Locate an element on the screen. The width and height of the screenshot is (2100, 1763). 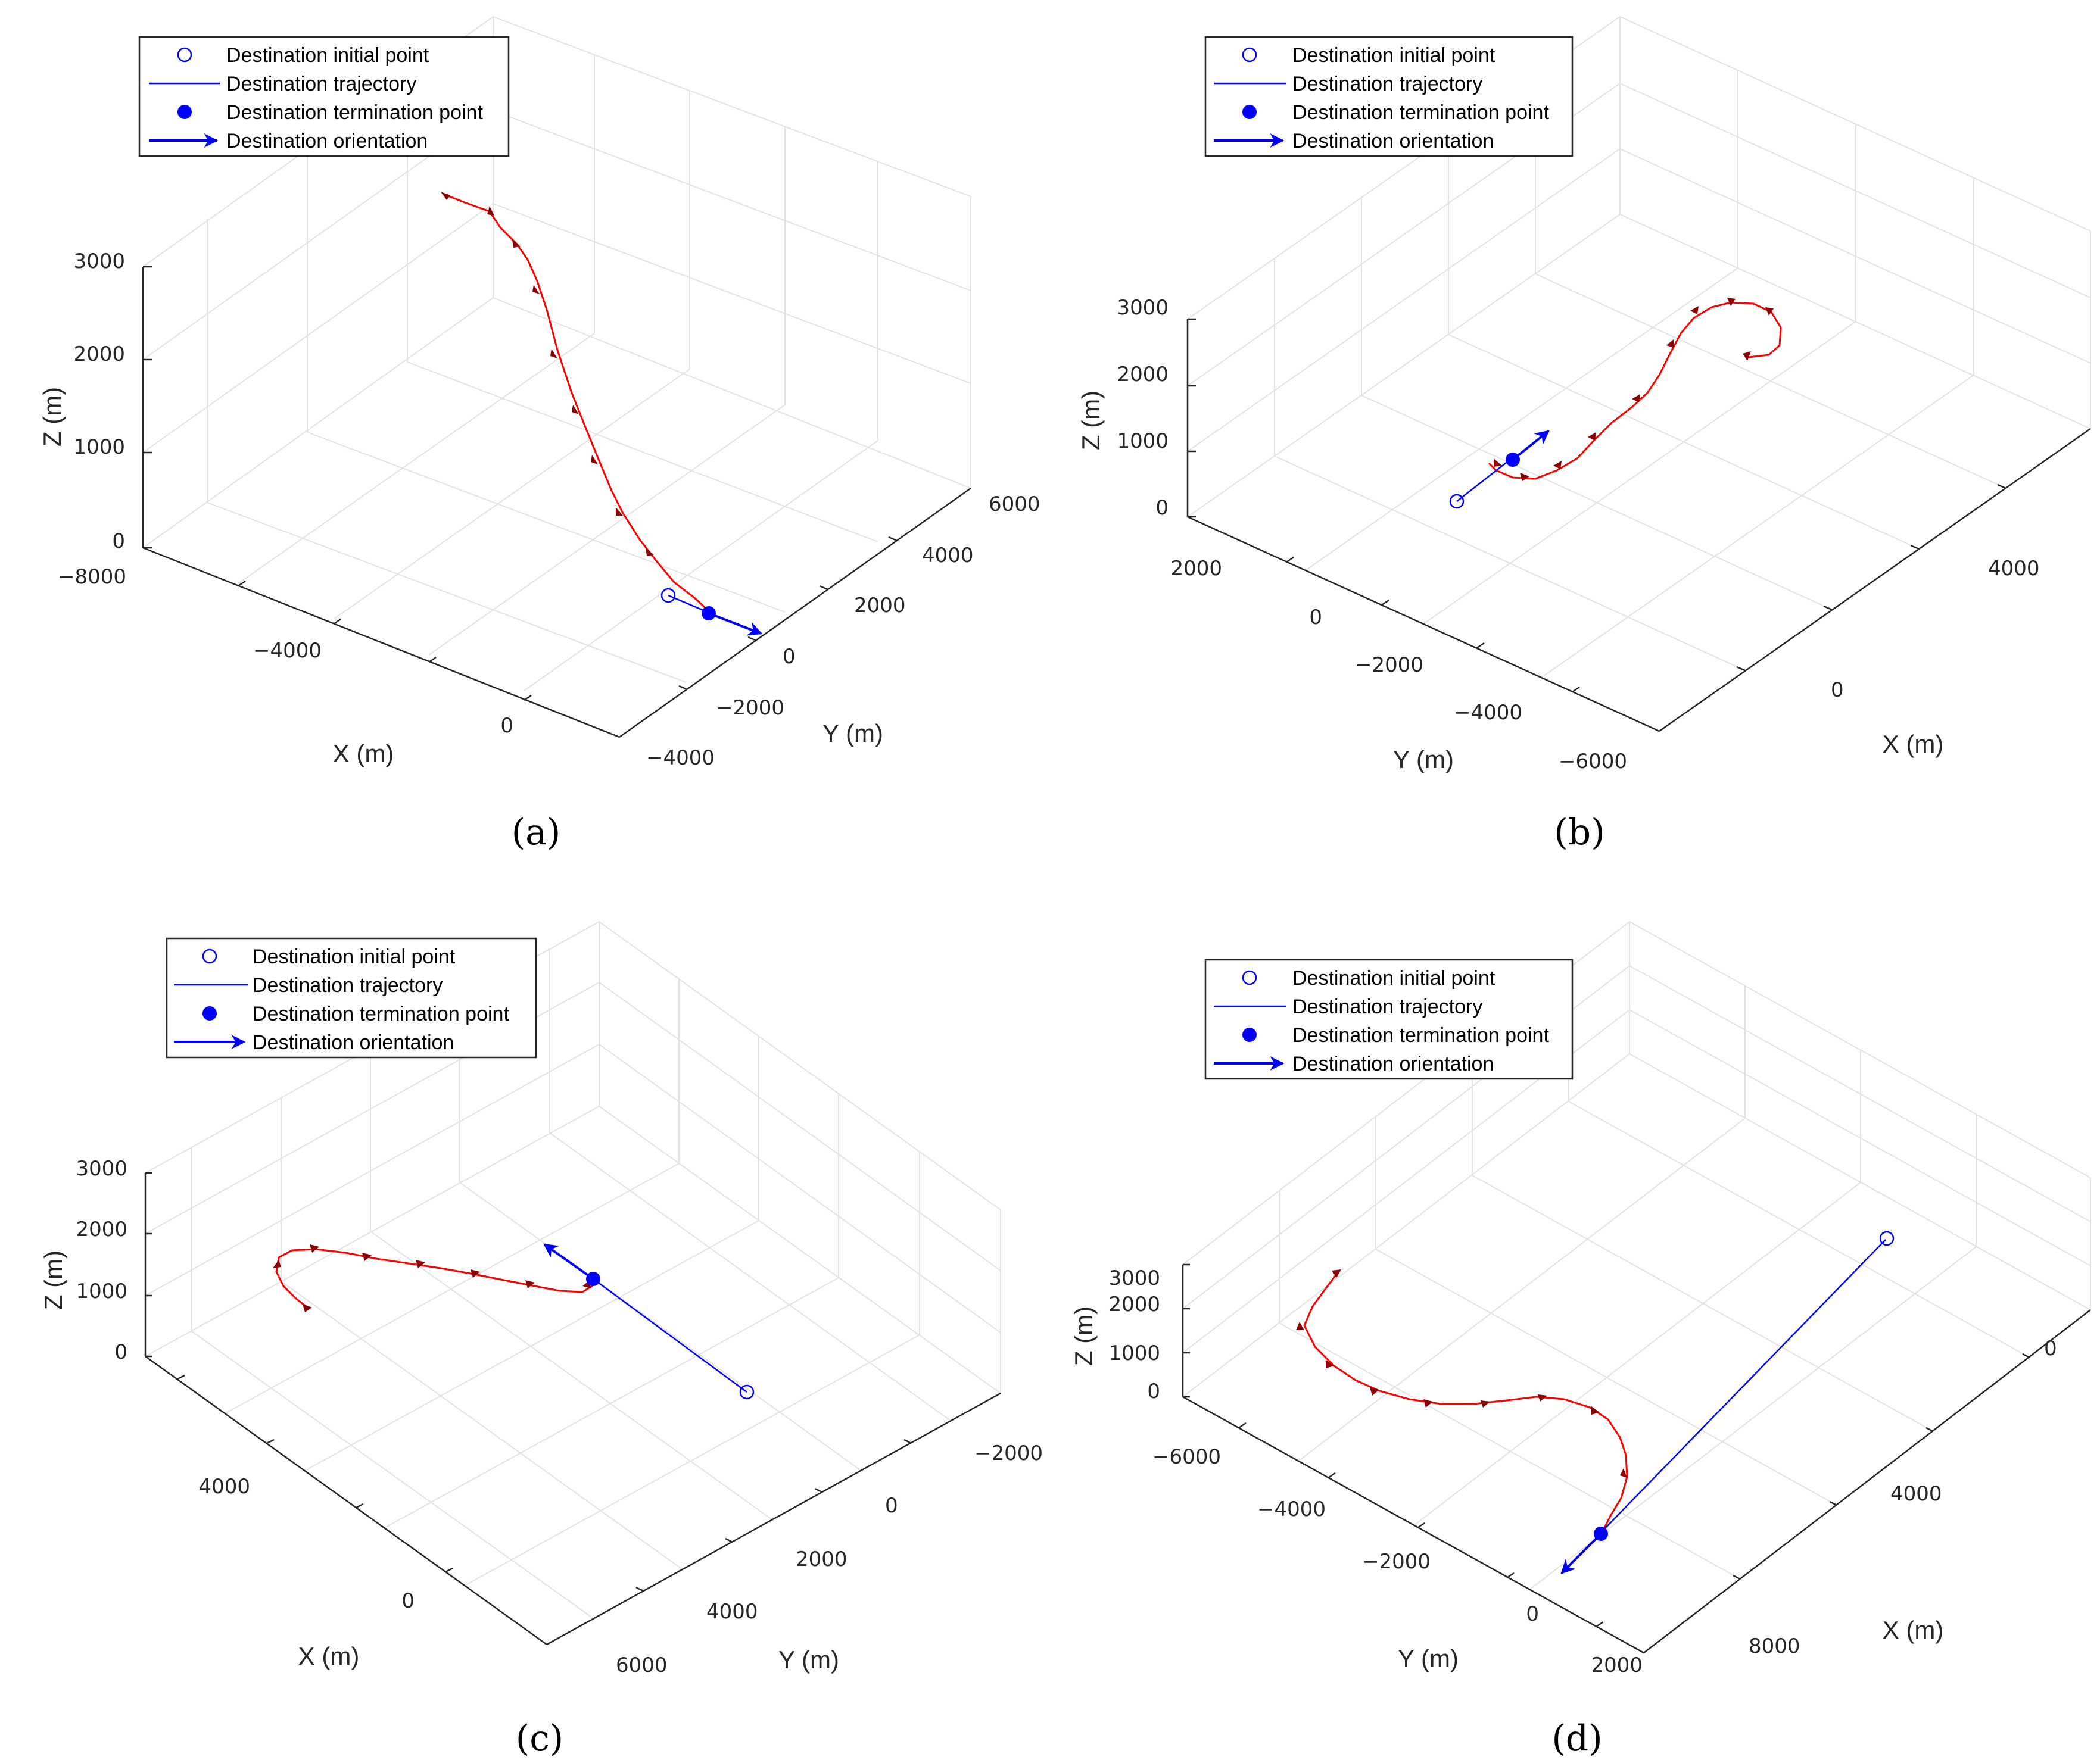
zticks-d-2: 2000 is located at coordinates (1134, 1304).